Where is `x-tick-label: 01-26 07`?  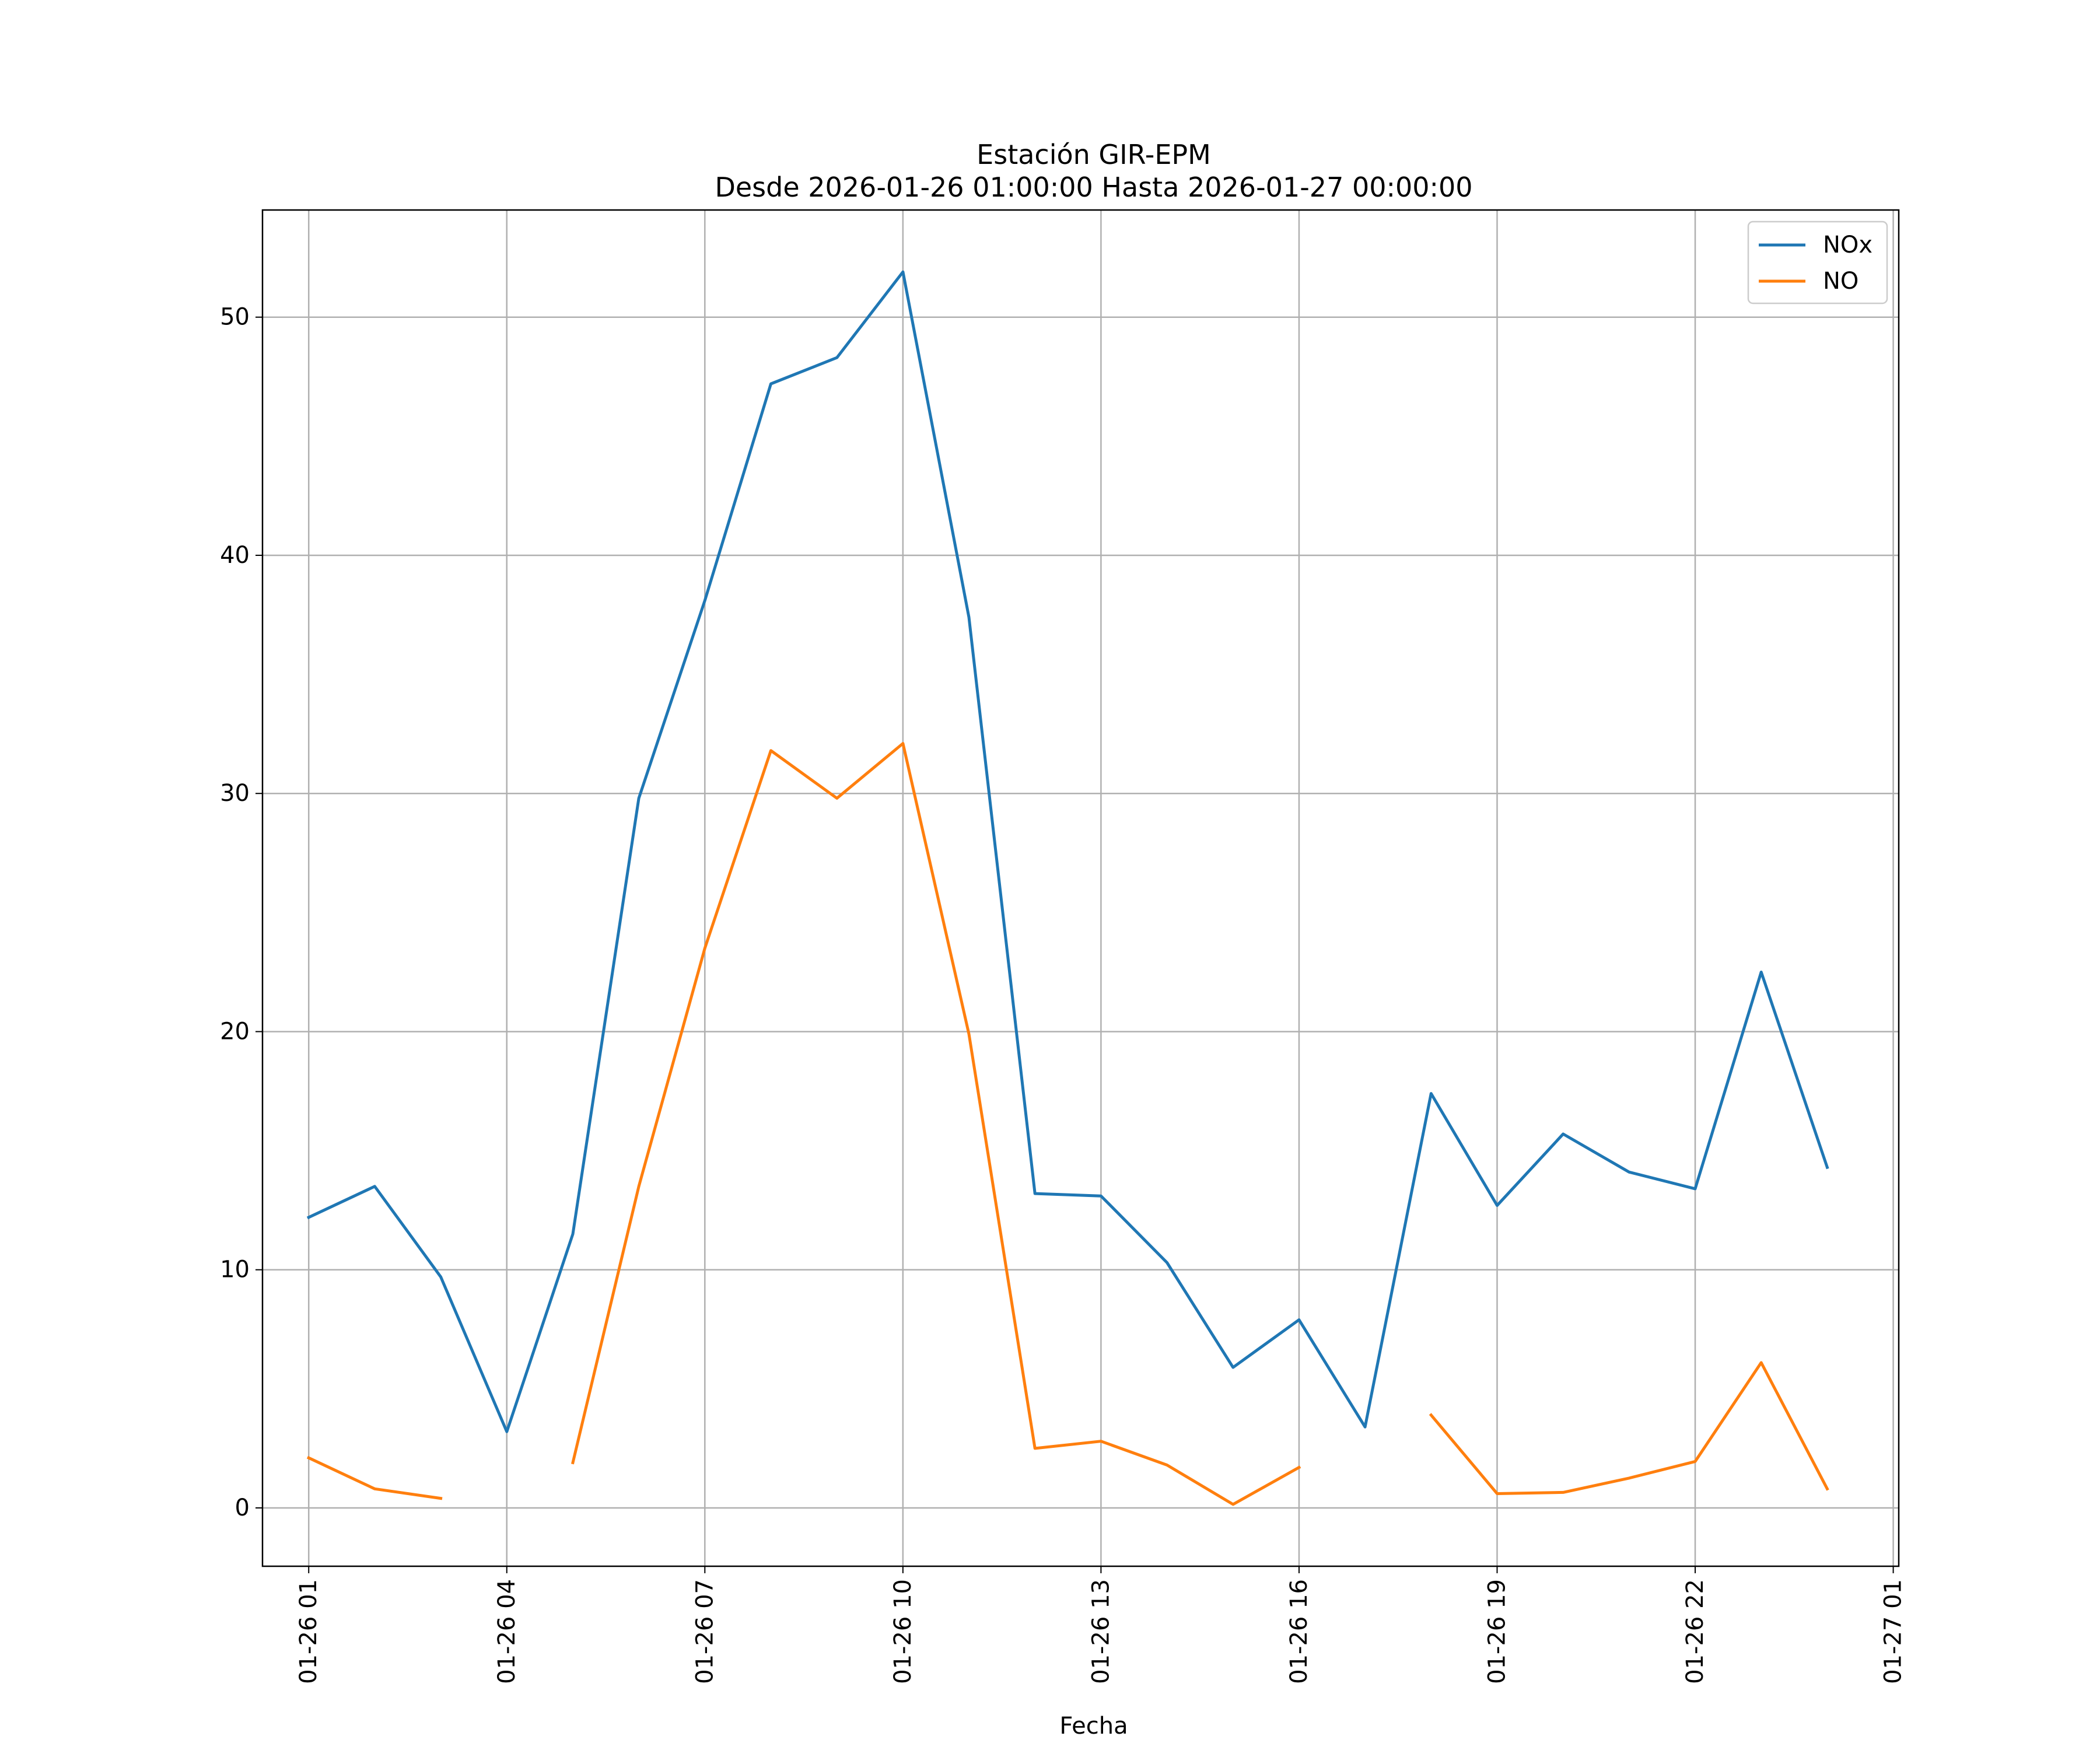
x-tick-label: 01-26 07 is located at coordinates (704, 1631).